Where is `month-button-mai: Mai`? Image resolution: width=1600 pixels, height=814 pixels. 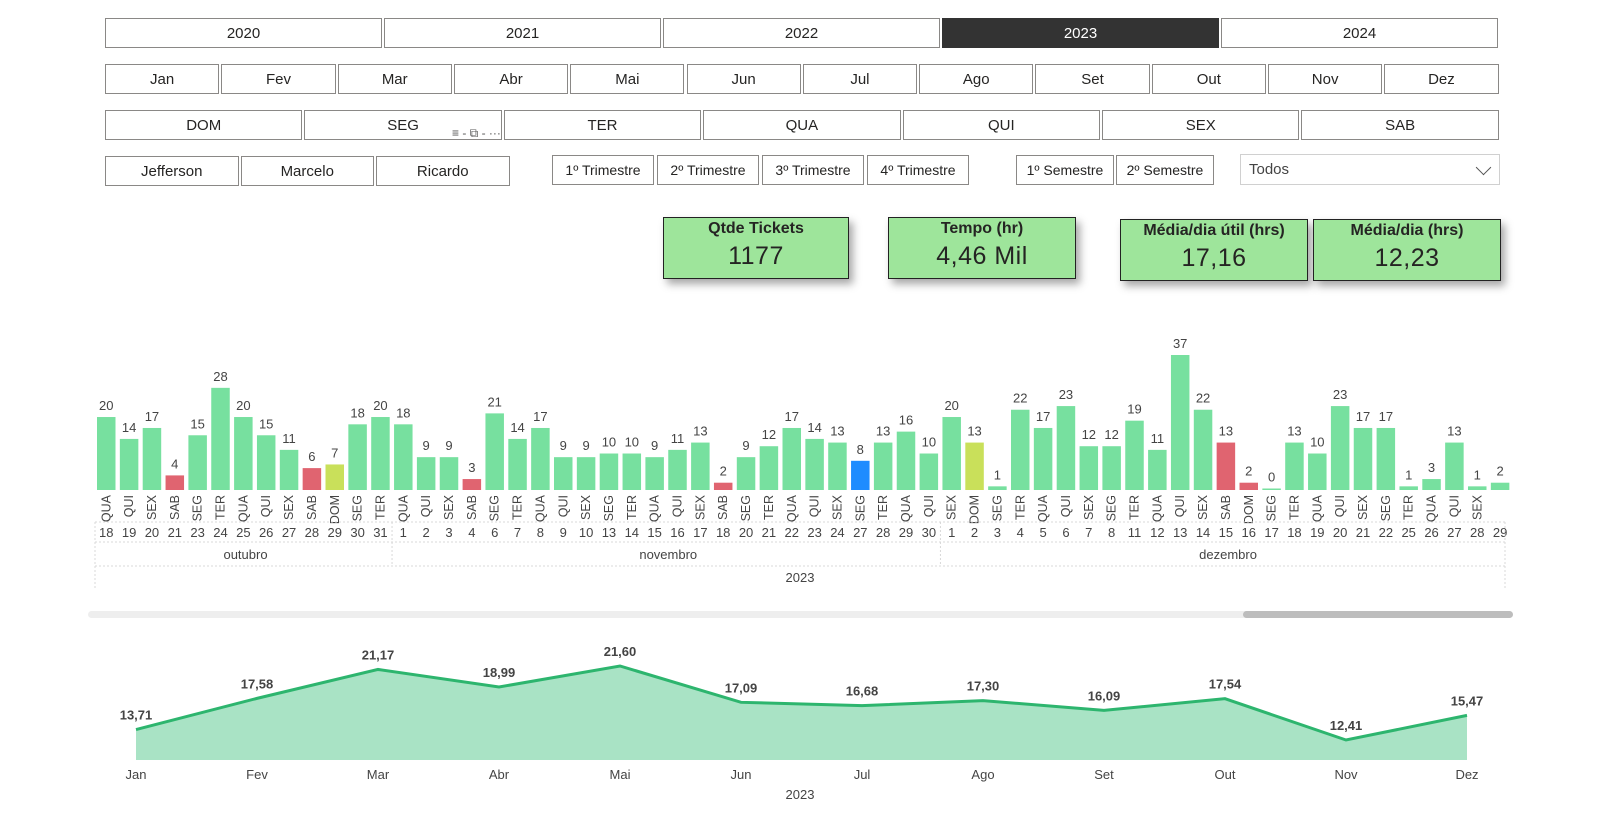 month-button-mai: Mai is located at coordinates (627, 79).